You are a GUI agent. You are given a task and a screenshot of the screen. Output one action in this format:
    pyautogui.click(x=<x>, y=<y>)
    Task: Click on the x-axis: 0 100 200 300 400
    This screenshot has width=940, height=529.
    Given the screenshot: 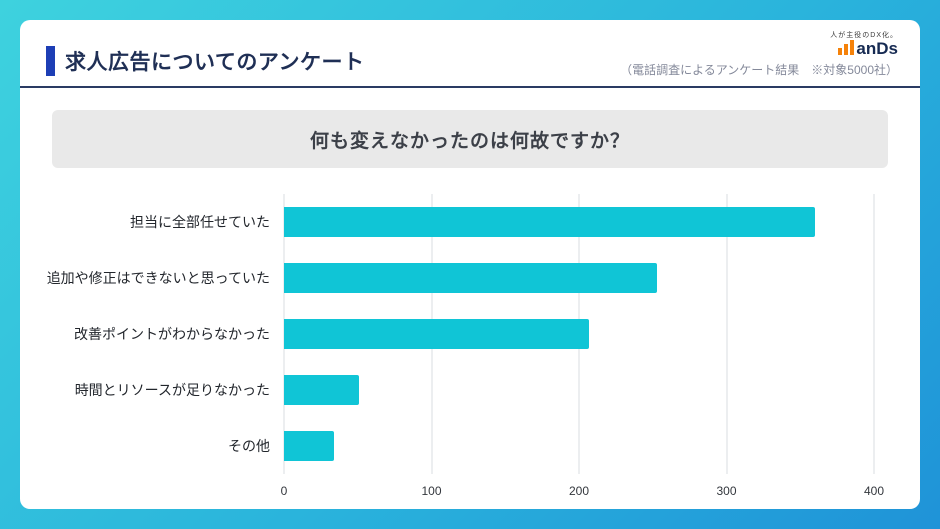 What is the action you would take?
    pyautogui.click(x=582, y=491)
    